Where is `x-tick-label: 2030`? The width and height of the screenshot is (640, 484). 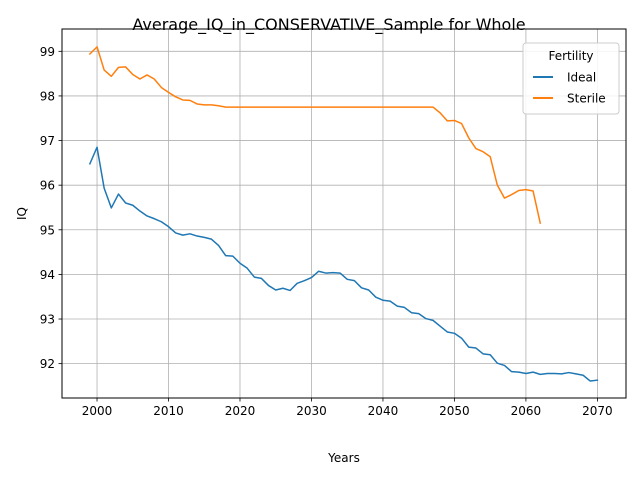
x-tick-label: 2030 is located at coordinates (311, 411).